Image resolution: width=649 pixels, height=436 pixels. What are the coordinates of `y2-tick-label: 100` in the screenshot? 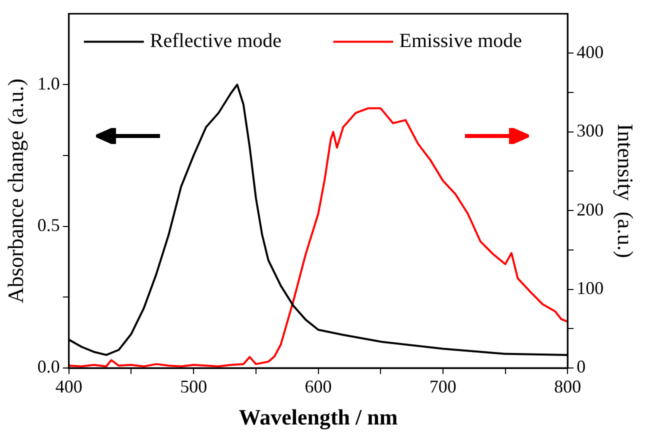 It's located at (590, 288).